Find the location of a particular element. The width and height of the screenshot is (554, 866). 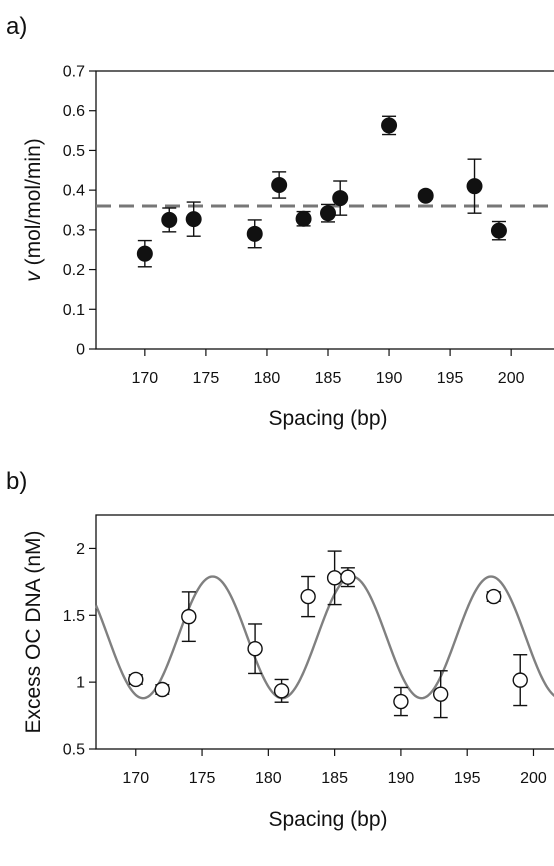

y-tick-label: 2 is located at coordinates (80, 549).